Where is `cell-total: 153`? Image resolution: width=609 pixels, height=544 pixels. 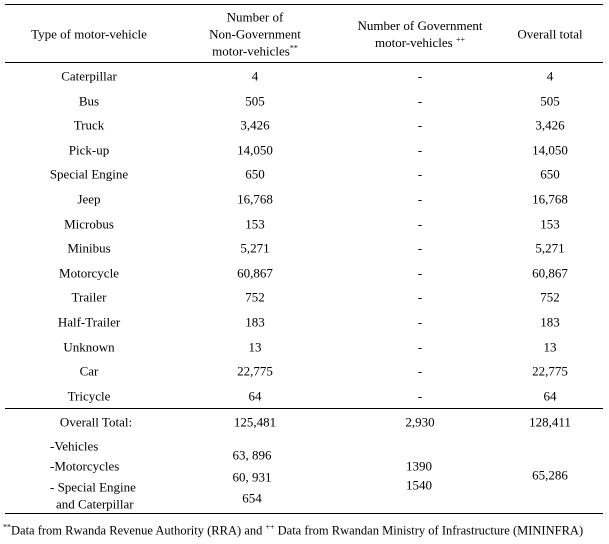
cell-total: 153 is located at coordinates (550, 224).